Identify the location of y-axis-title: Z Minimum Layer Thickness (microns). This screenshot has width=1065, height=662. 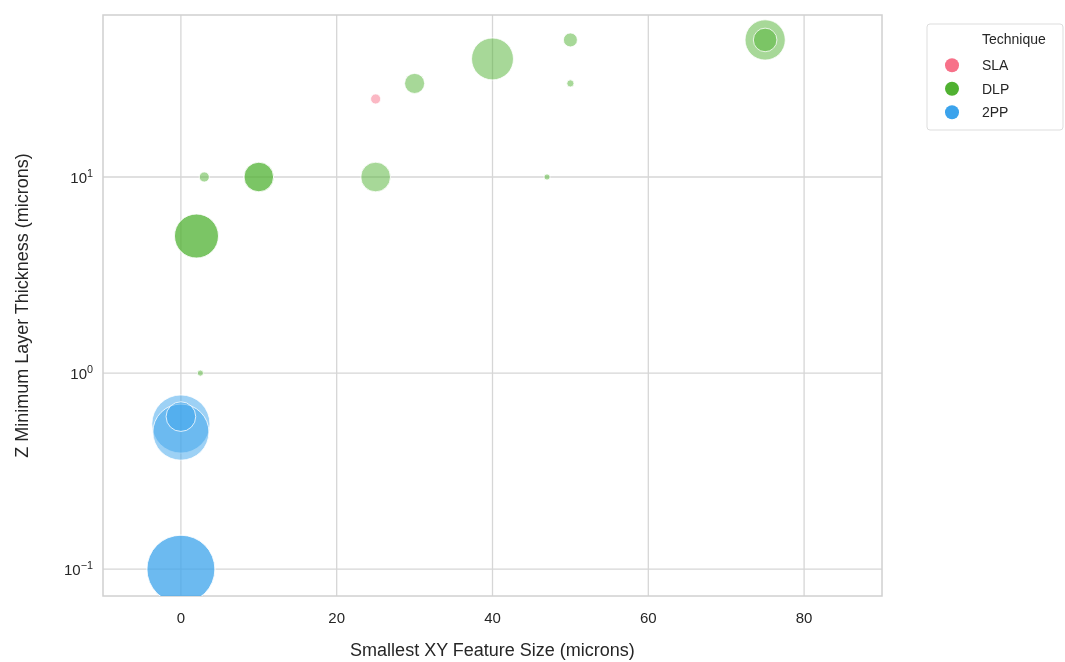
(22, 305).